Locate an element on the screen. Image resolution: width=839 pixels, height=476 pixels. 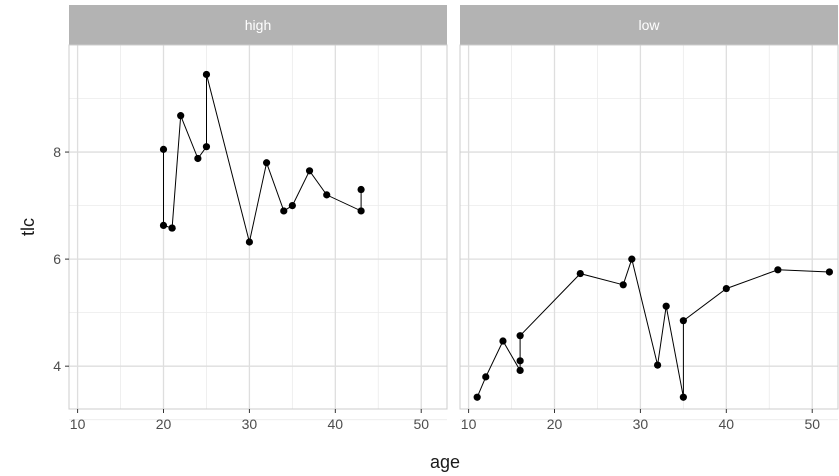
x-axis-title: age is located at coordinates (445, 462).